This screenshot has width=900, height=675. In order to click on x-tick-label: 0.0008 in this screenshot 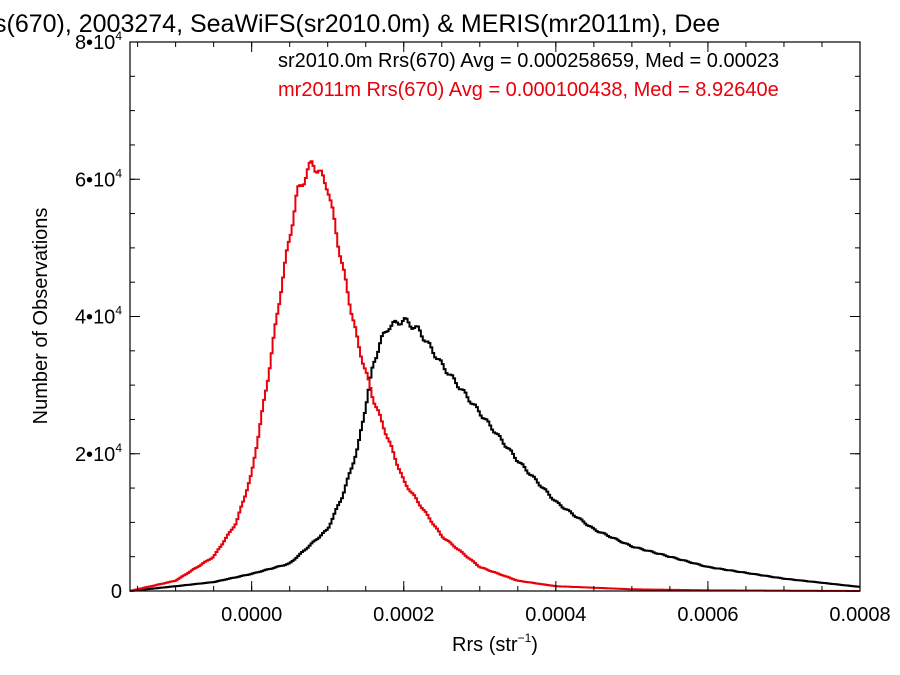, I will do `click(859, 615)`.